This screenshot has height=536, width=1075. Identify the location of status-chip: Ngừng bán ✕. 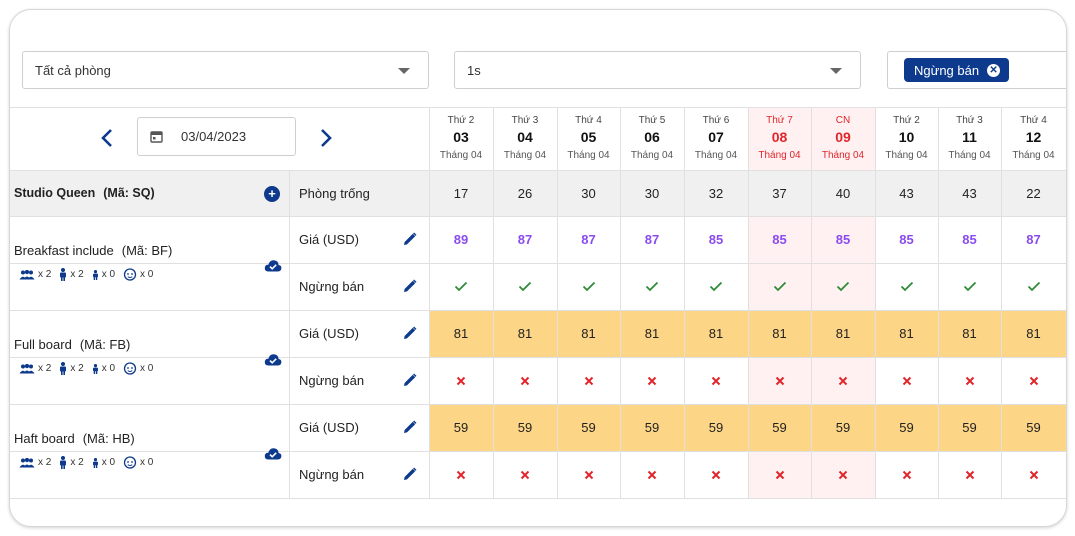
(957, 70).